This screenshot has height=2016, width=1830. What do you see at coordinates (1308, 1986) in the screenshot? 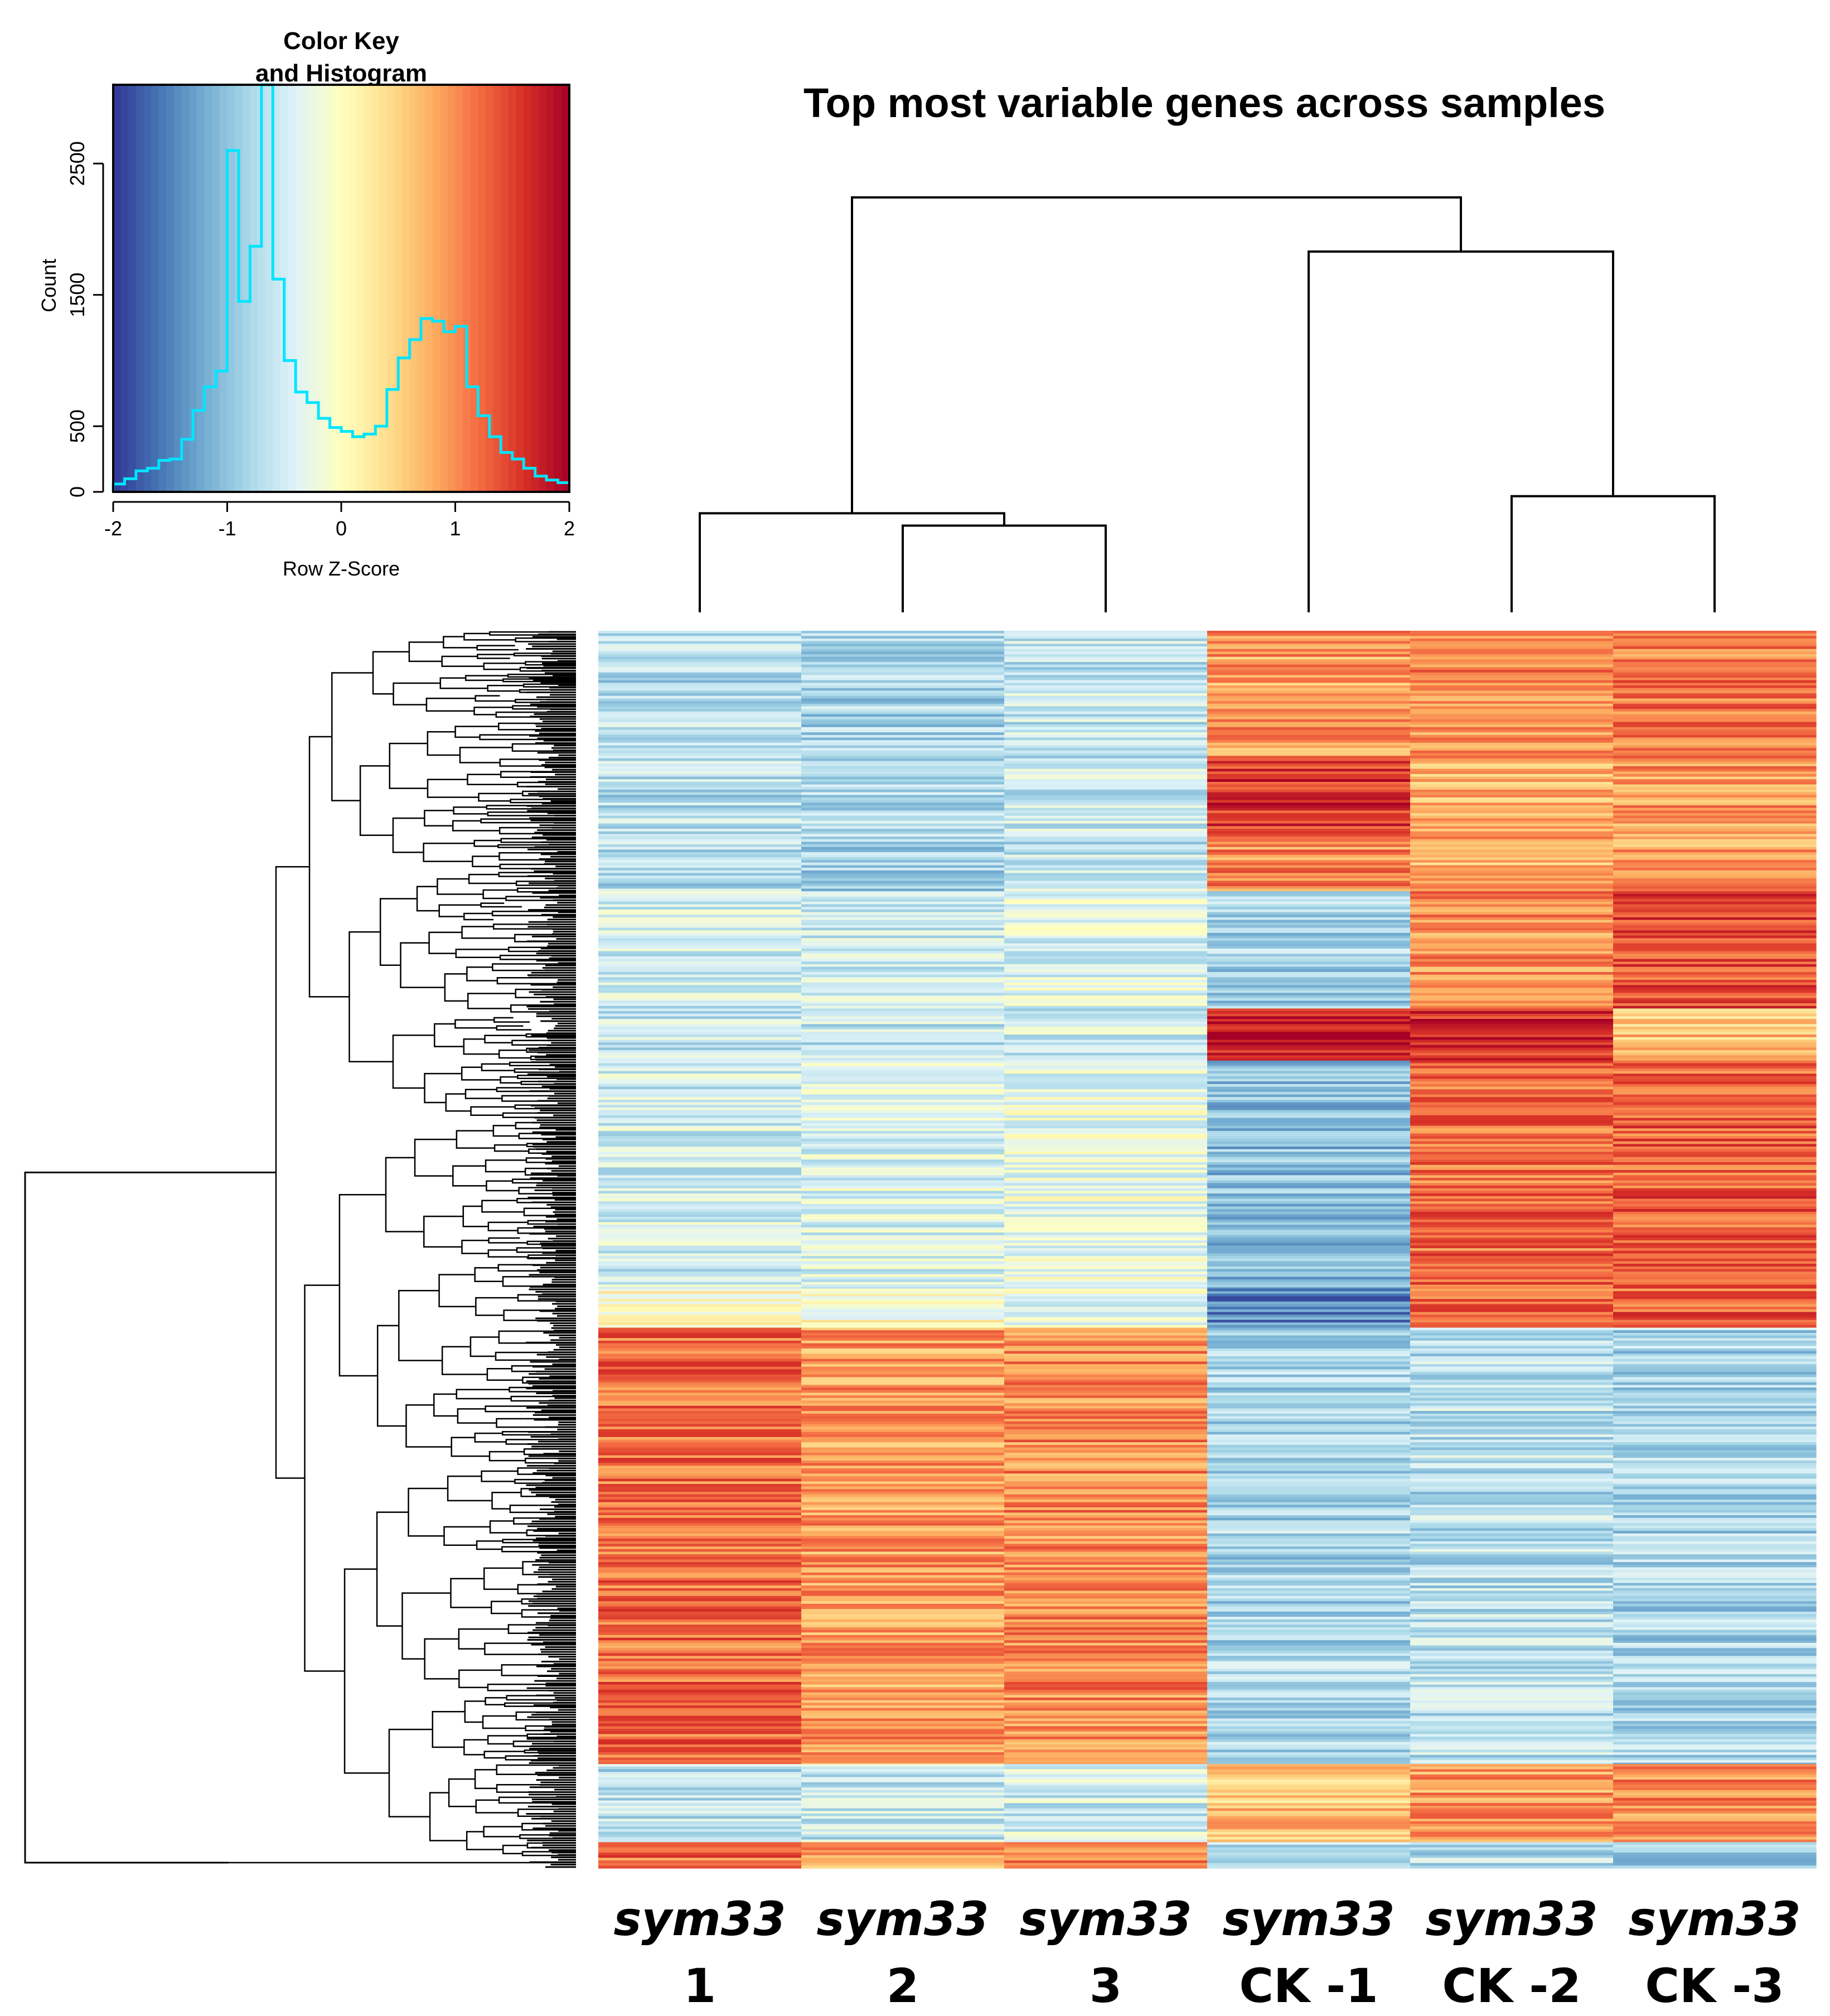
I see `sample-label-id: CK -1` at bounding box center [1308, 1986].